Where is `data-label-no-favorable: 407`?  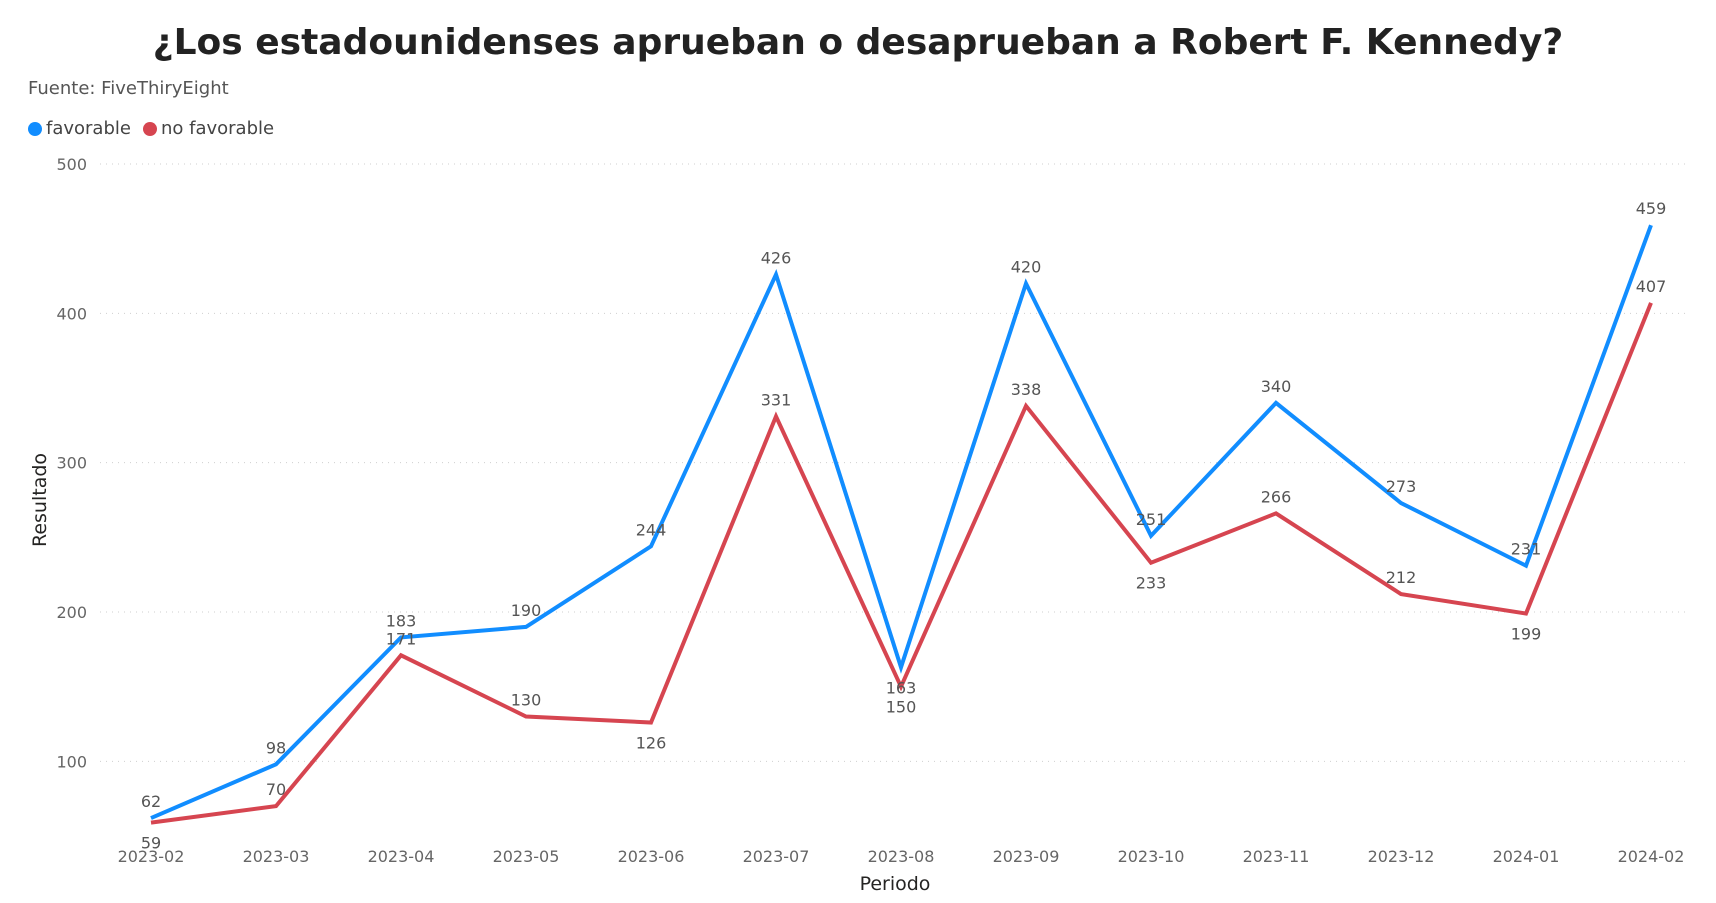 data-label-no-favorable: 407 is located at coordinates (1651, 286).